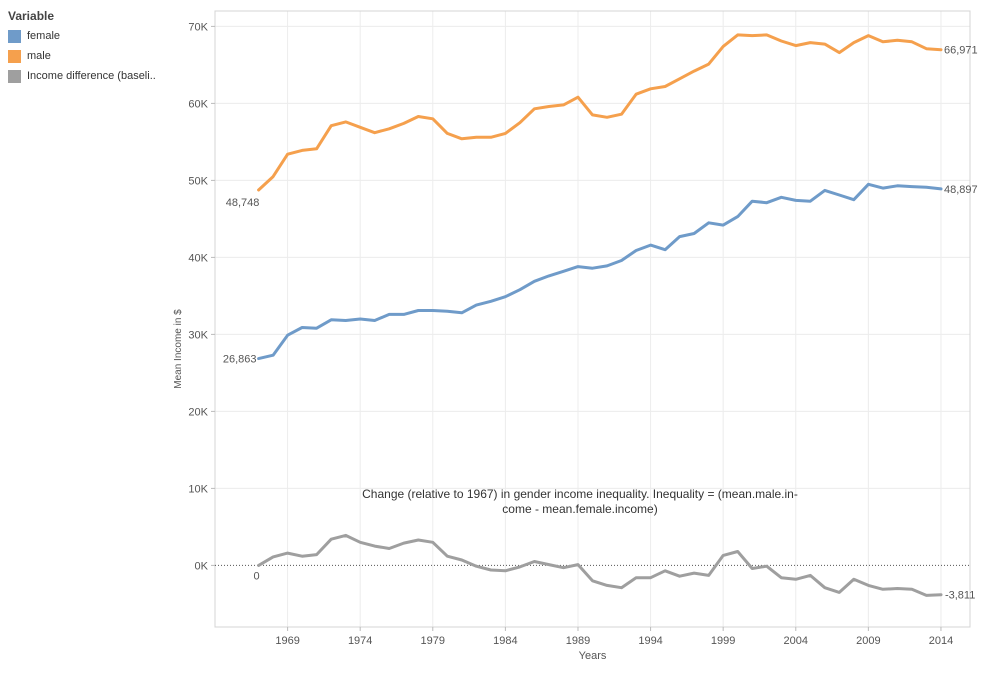 This screenshot has height=675, width=982. Describe the element at coordinates (243, 203) in the screenshot. I see `data-label-male-start: 48,748` at that location.